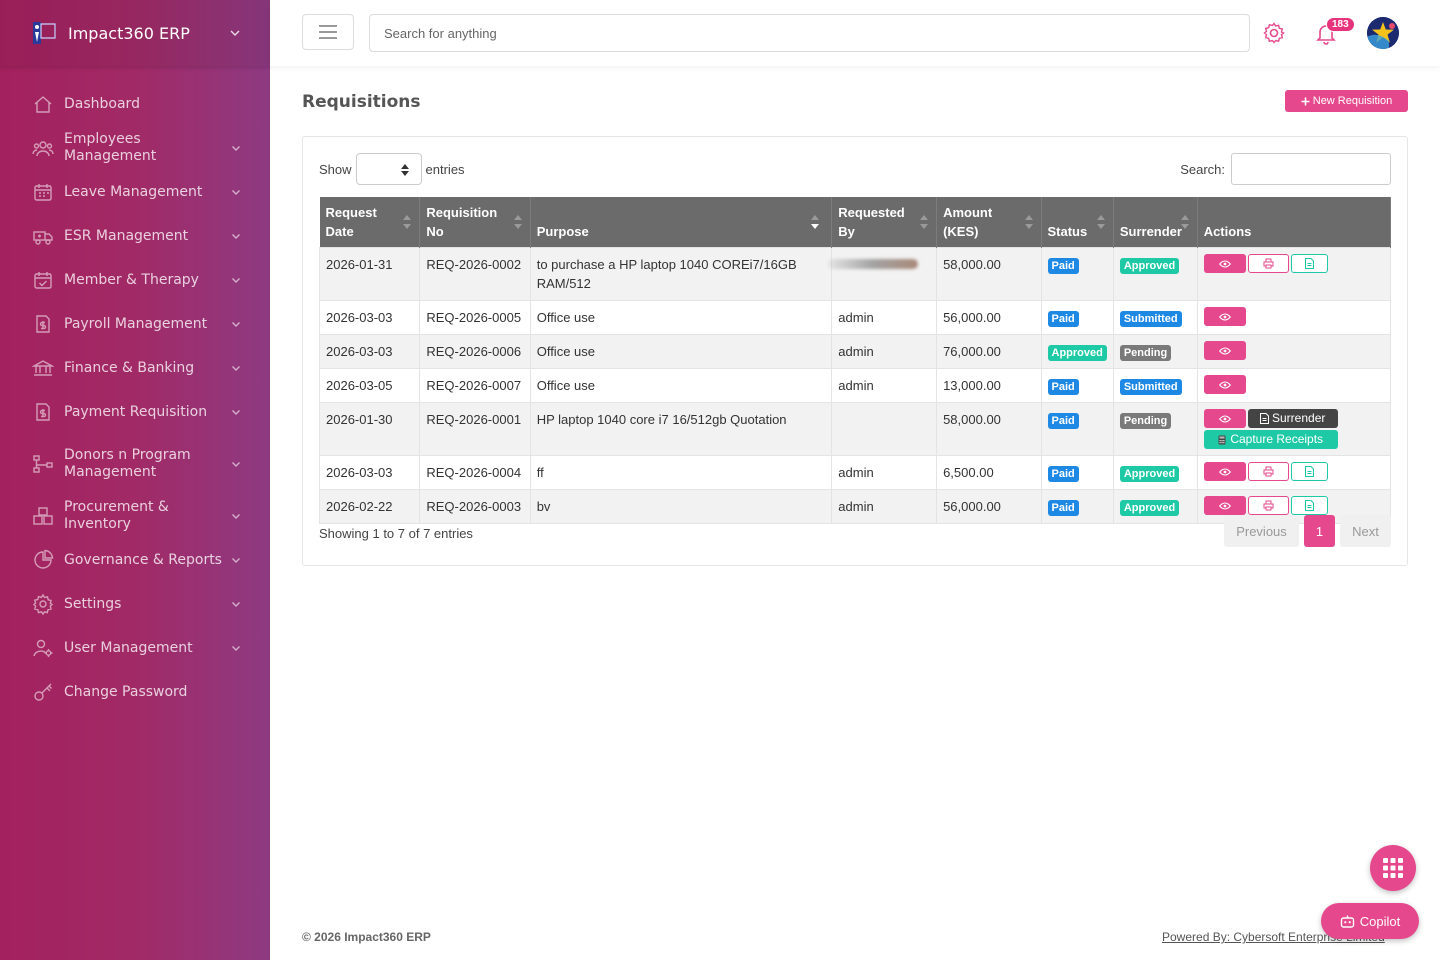 Image resolution: width=1440 pixels, height=960 pixels. Describe the element at coordinates (1077, 353) in the screenshot. I see `status-badge: Approved` at that location.